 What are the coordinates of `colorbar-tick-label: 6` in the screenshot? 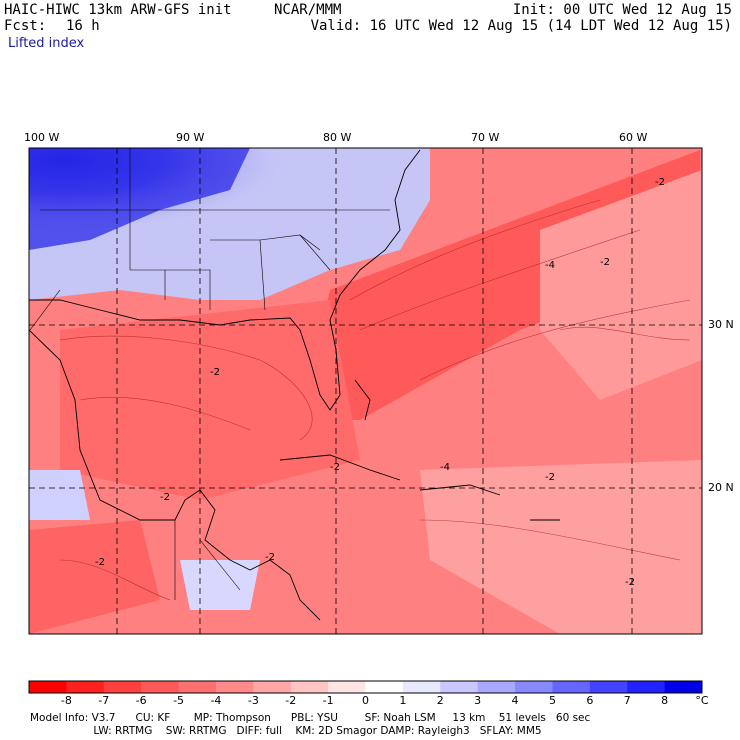 It's located at (590, 700).